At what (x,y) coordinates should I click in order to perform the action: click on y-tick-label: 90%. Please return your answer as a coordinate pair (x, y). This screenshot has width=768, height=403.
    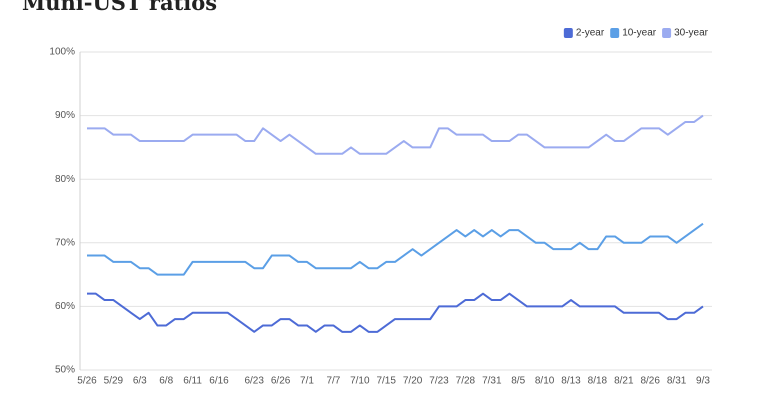
    Looking at the image, I should click on (65, 115).